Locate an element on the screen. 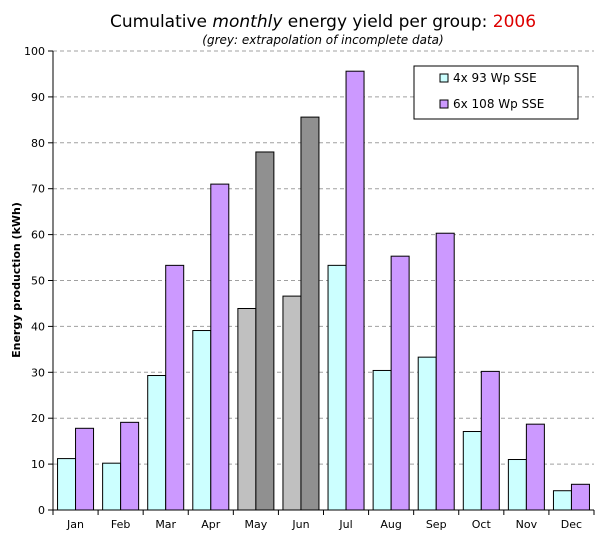 The width and height of the screenshot is (610, 560). y-tick-label: 80 is located at coordinates (38, 143).